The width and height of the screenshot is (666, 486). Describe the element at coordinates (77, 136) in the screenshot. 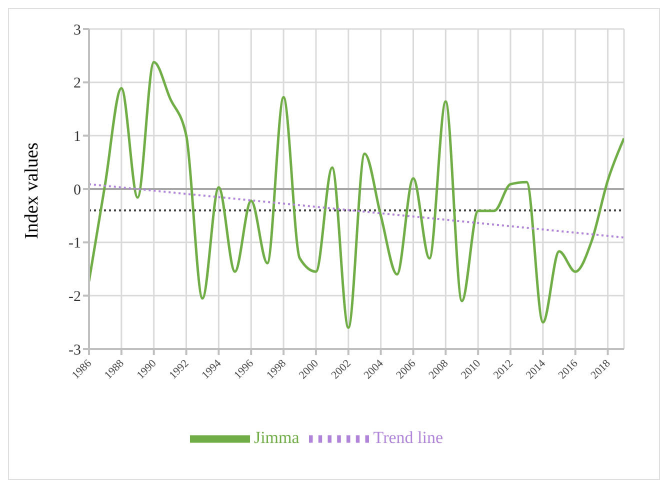

I see `y-tick-label: 1` at that location.